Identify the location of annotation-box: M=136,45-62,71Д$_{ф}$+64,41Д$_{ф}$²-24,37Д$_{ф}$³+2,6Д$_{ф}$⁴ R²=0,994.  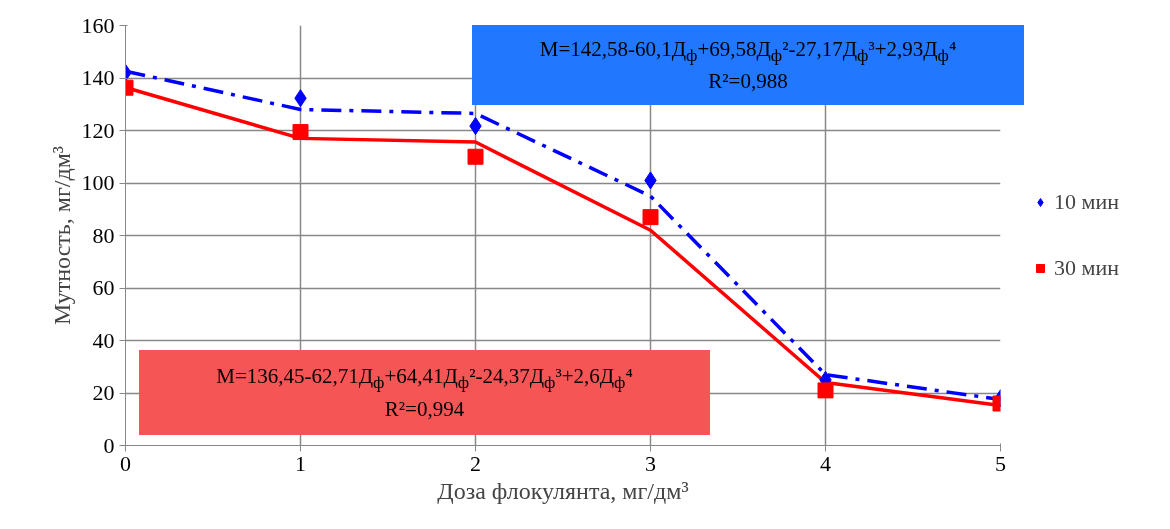
(424, 392).